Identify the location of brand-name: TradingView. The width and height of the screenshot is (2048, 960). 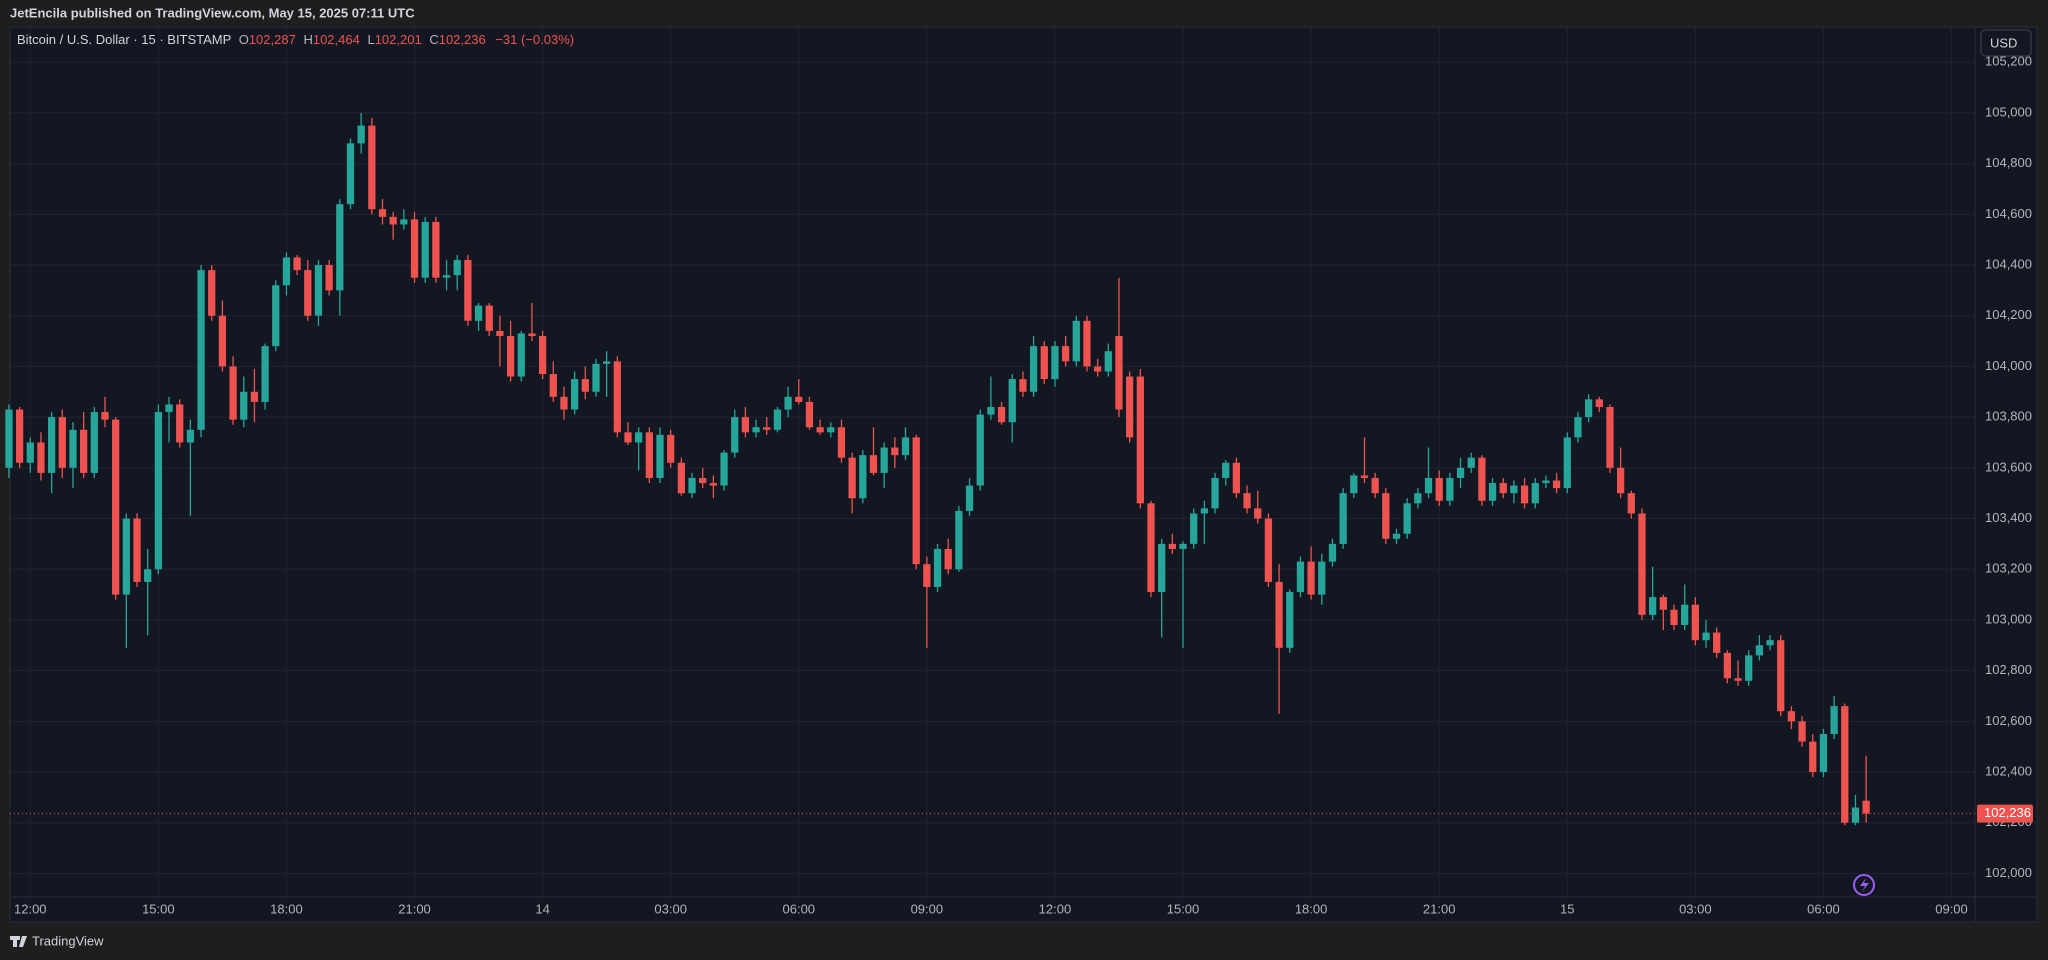
(68, 940).